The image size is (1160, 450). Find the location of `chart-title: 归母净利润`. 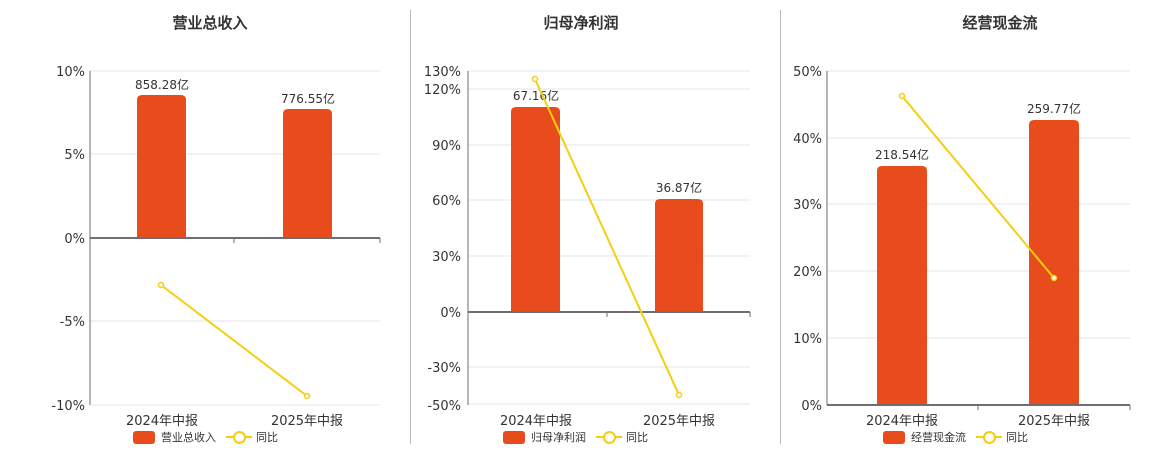

chart-title: 归母净利润 is located at coordinates (581, 23).